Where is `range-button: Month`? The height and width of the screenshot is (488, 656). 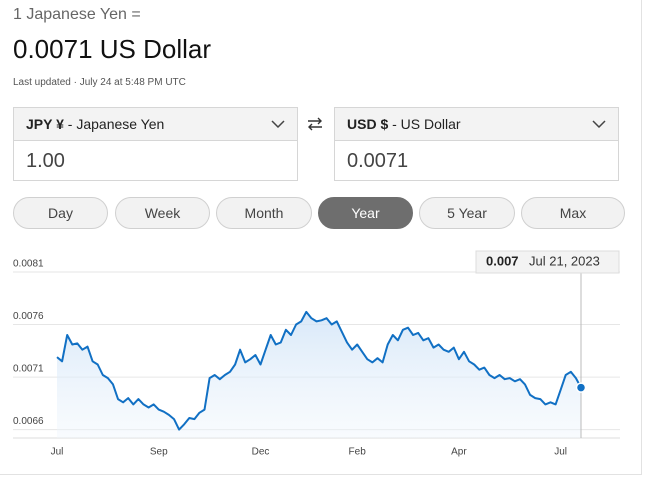 range-button: Month is located at coordinates (264, 213).